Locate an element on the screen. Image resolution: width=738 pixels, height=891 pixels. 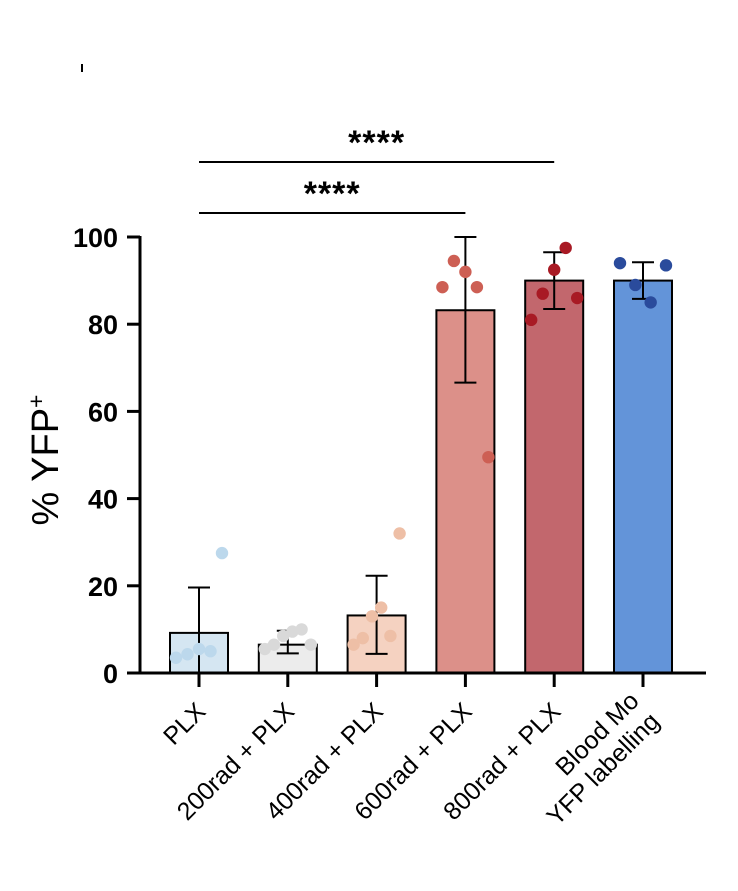
y-tick-label-40: 40 is located at coordinates (103, 500).